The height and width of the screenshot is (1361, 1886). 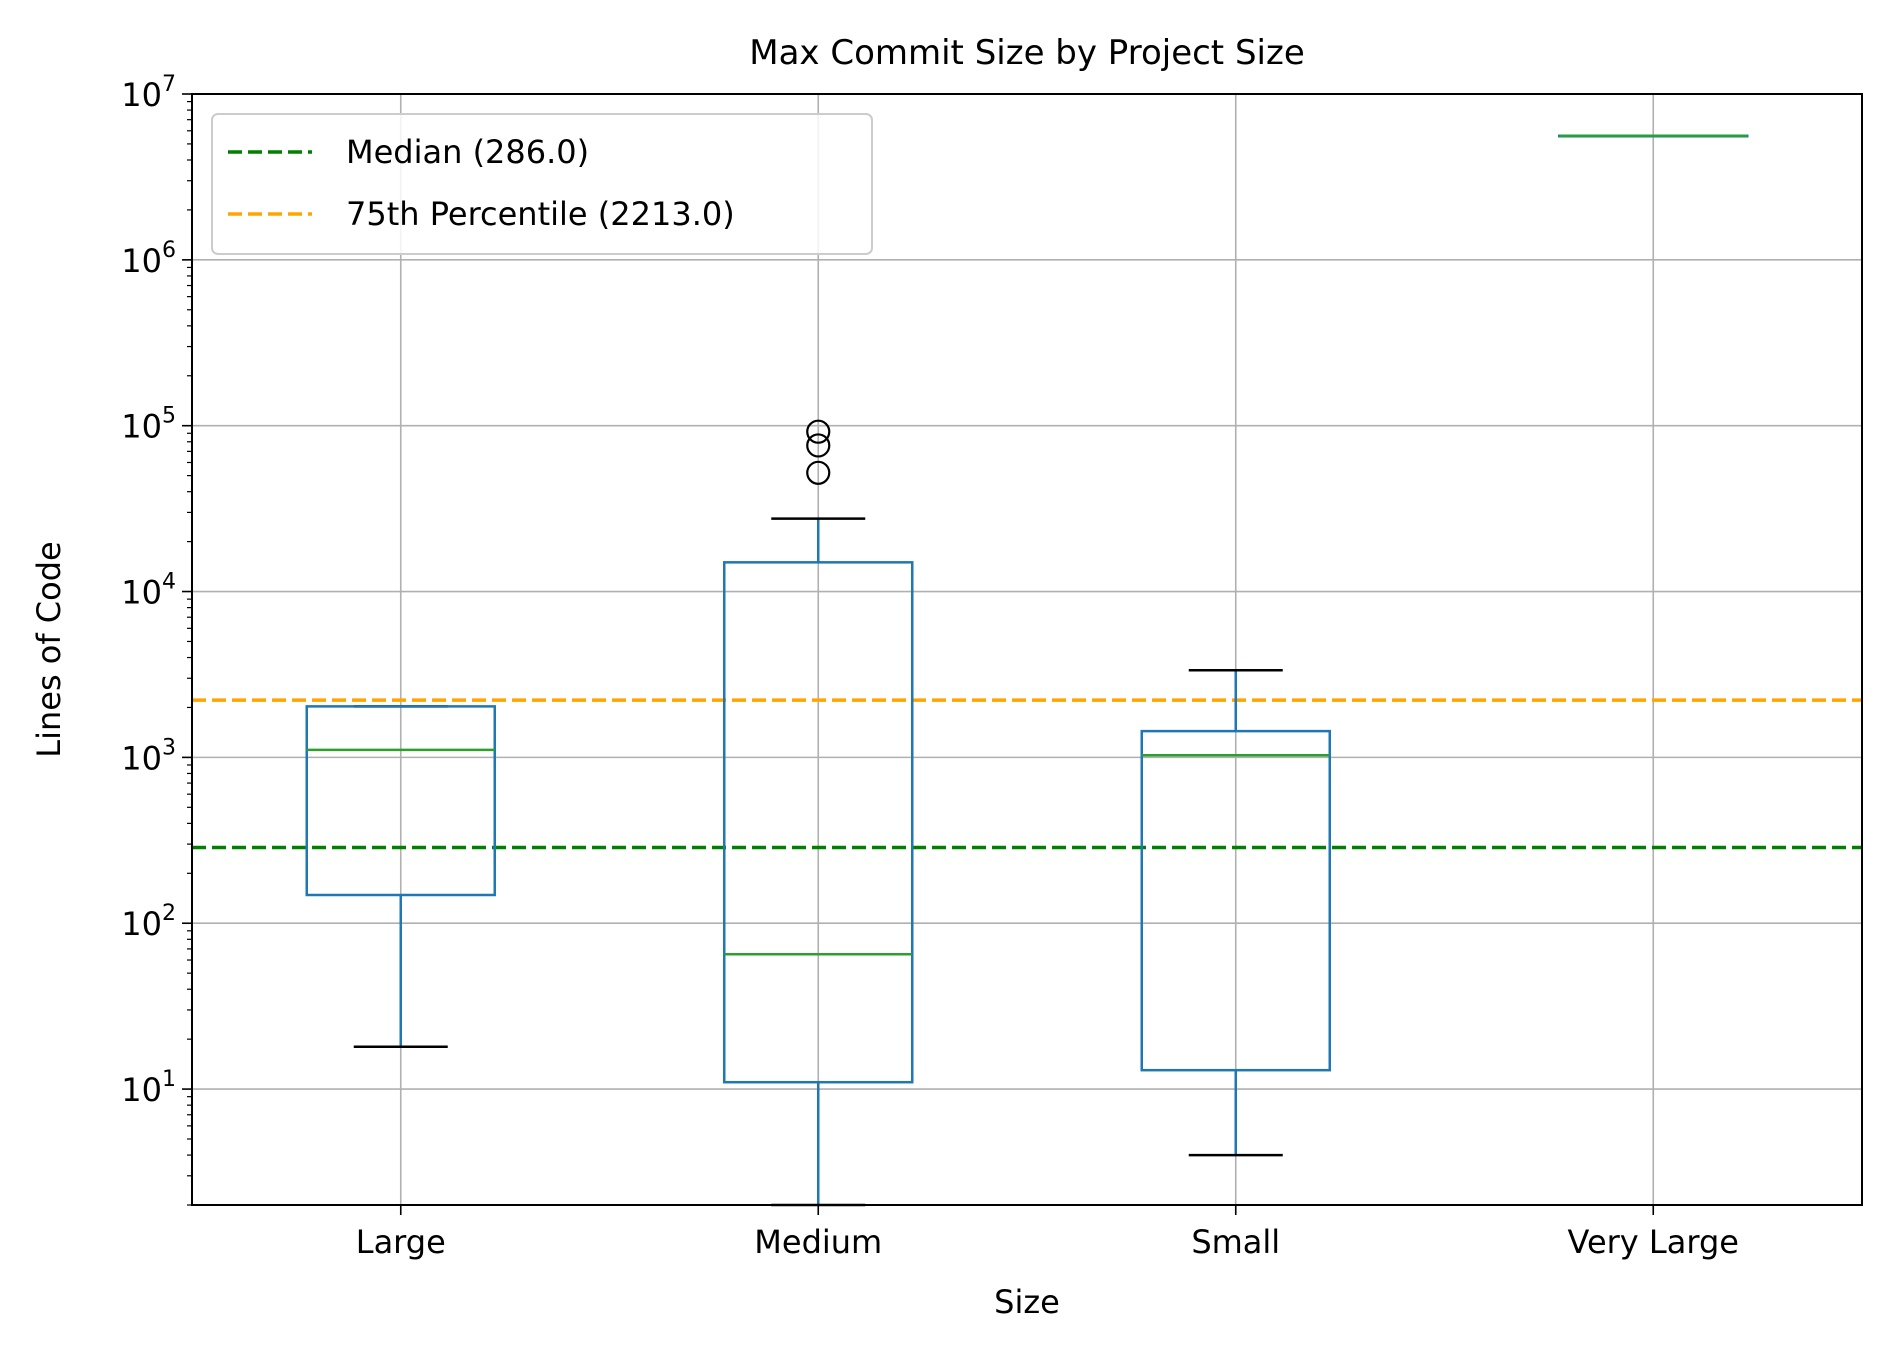 What do you see at coordinates (401, 1242) in the screenshot?
I see `x-tick-label: Large` at bounding box center [401, 1242].